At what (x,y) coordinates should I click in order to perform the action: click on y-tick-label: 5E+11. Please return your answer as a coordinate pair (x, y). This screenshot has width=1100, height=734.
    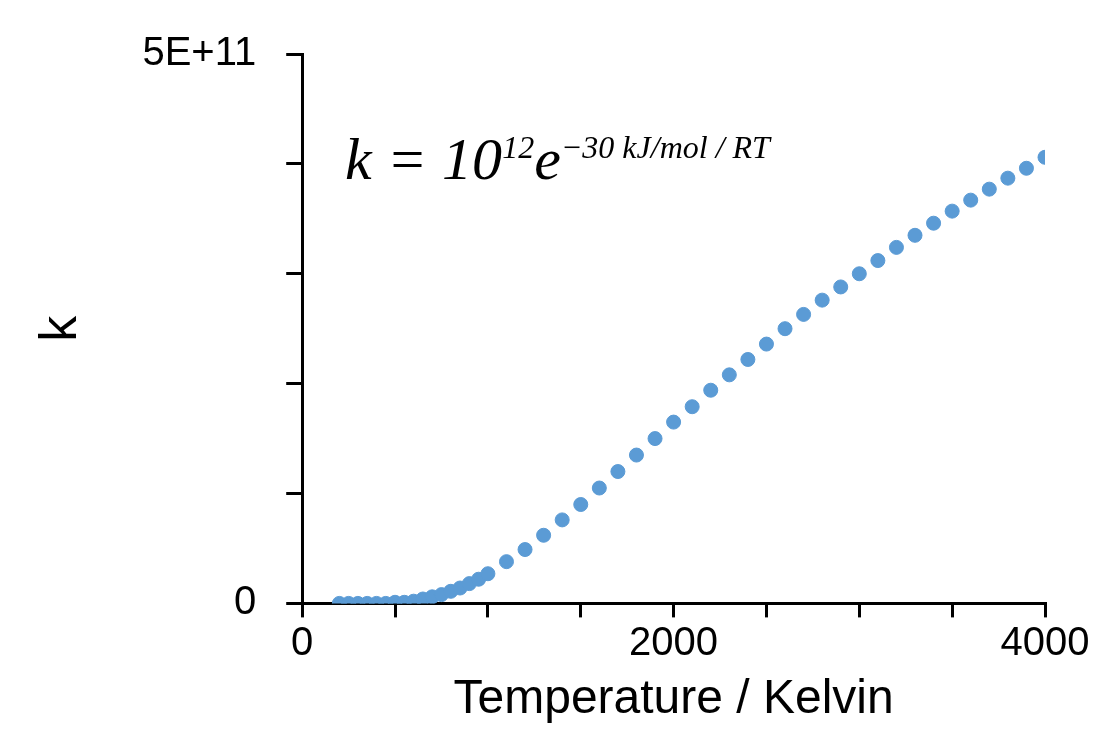
    Looking at the image, I should click on (199, 51).